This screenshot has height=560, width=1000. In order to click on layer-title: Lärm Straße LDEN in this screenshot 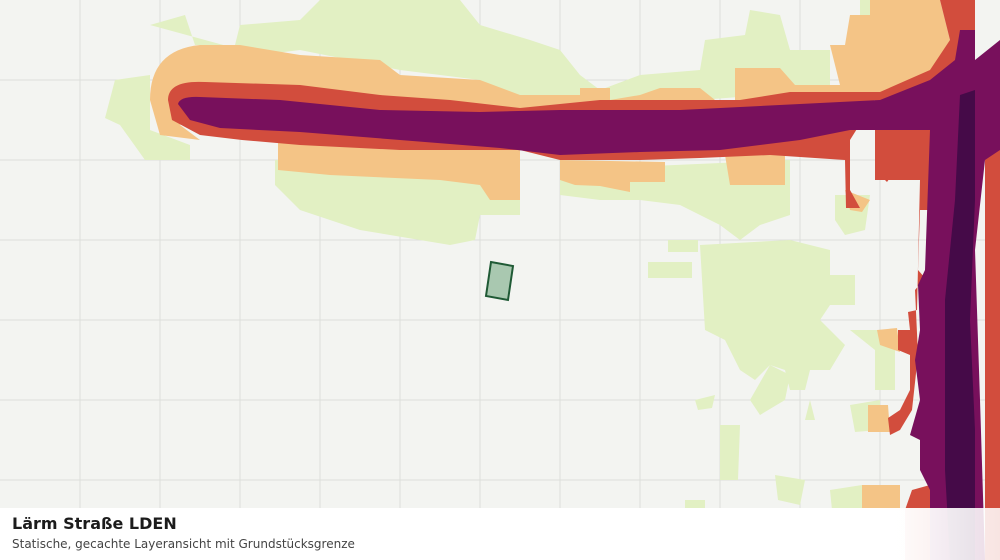, I will do `click(94, 523)`.